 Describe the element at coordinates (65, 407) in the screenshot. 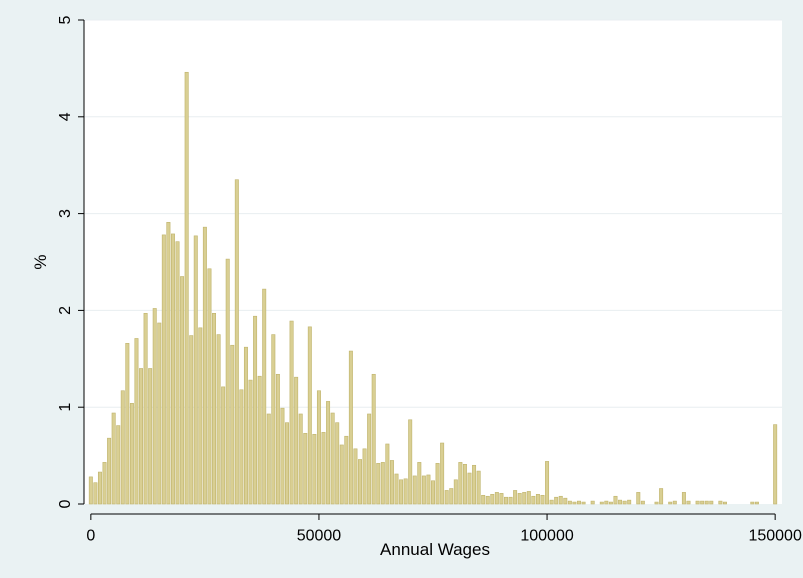

I see `y-tick-label: 1` at that location.